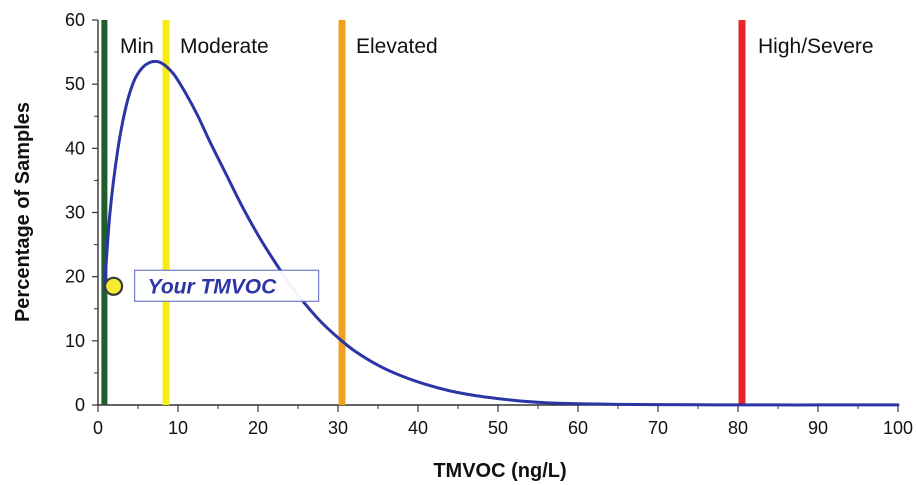  I want to click on x-tick-label: 80, so click(738, 428).